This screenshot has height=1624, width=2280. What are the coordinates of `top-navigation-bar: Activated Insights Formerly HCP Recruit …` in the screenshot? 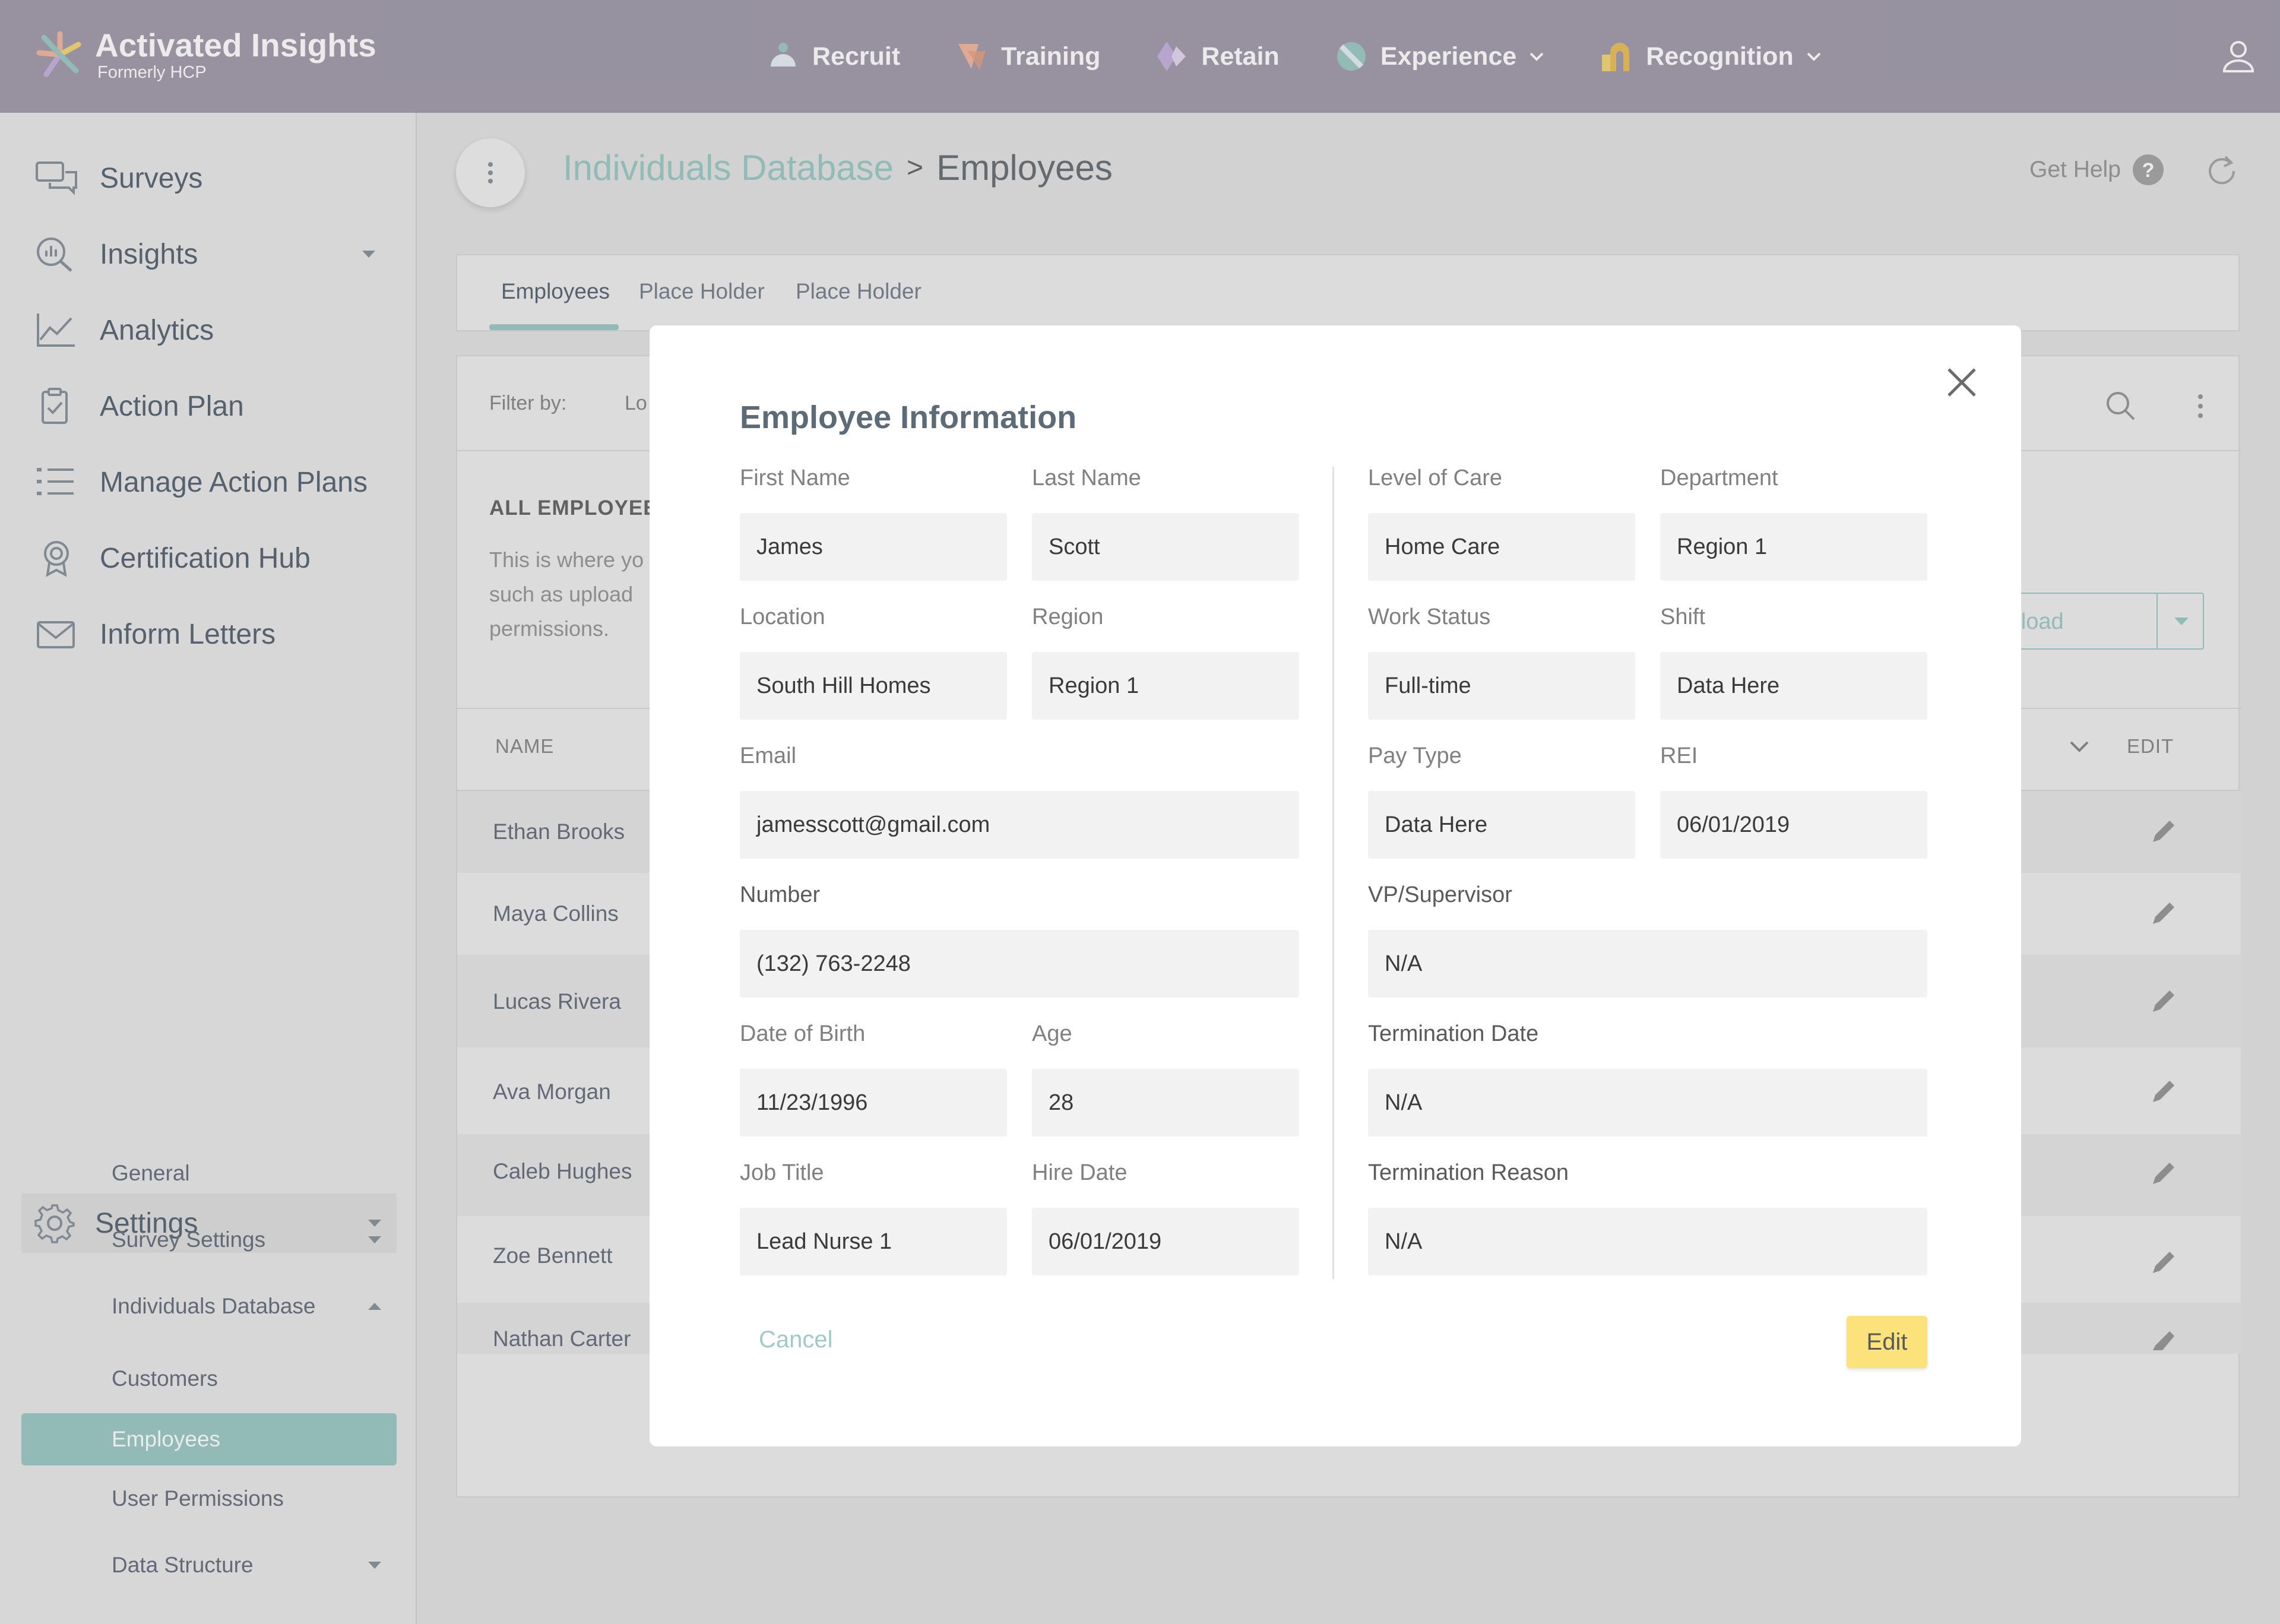 It's located at (1140, 56).